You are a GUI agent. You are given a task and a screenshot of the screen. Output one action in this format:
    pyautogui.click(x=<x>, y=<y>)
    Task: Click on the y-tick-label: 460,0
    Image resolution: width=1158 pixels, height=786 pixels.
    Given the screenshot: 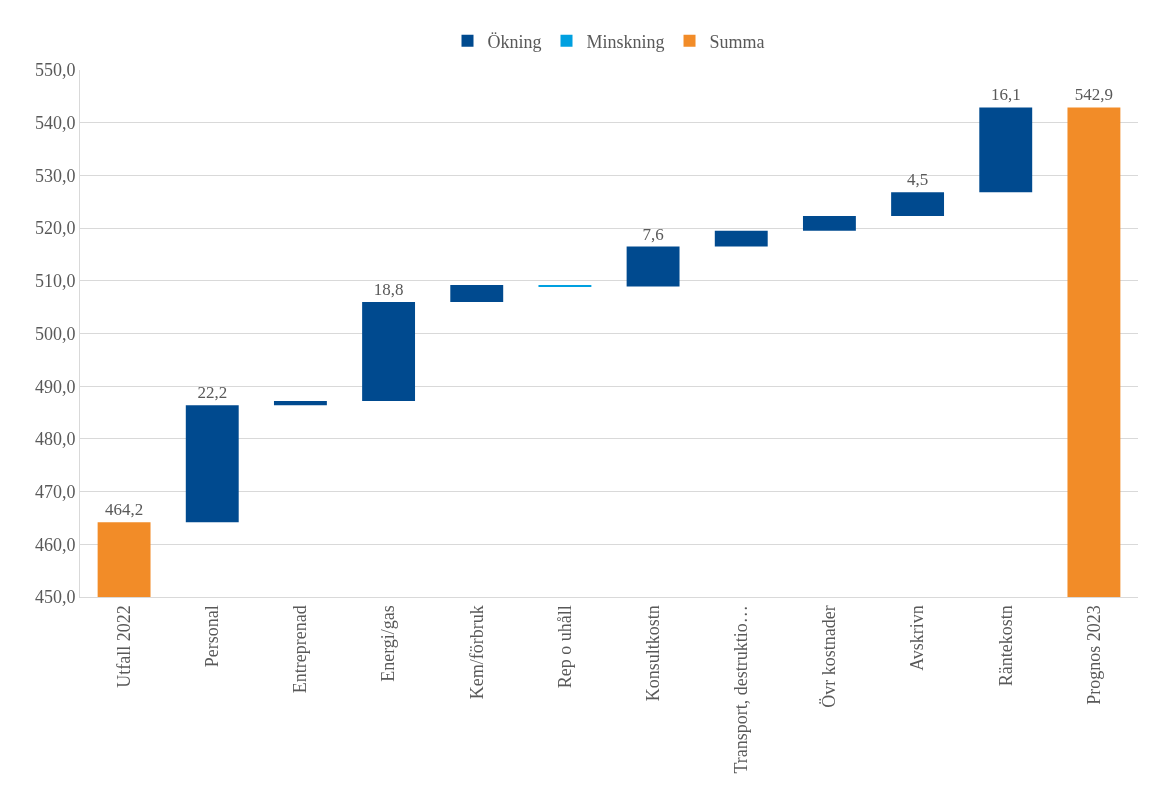 What is the action you would take?
    pyautogui.click(x=55, y=544)
    